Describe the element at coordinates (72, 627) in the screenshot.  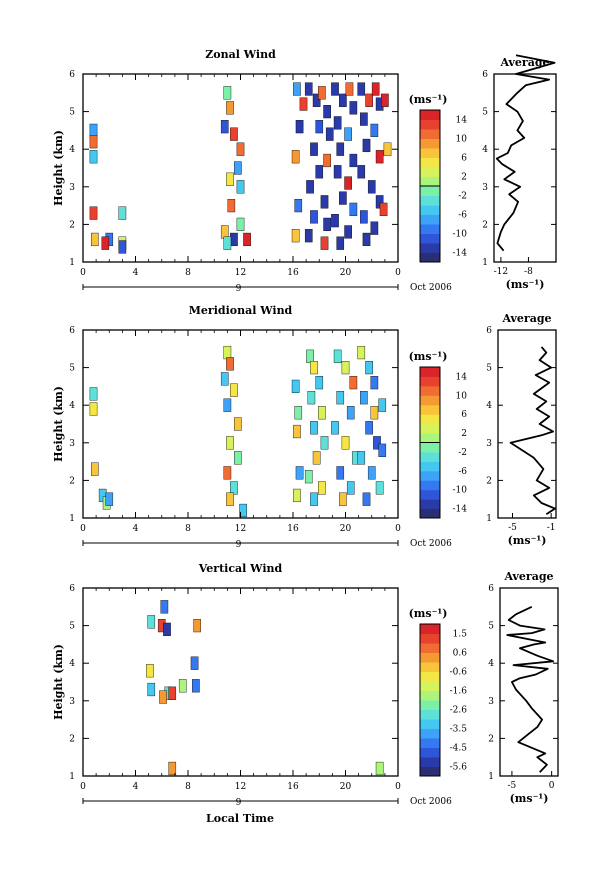
I see `y-tick-label: 5` at that location.